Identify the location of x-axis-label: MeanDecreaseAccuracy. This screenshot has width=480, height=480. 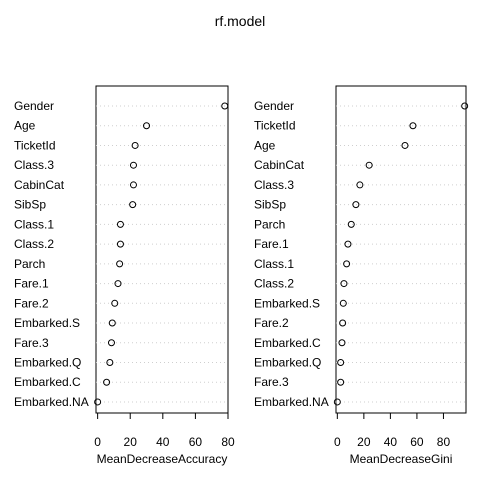
(162, 459).